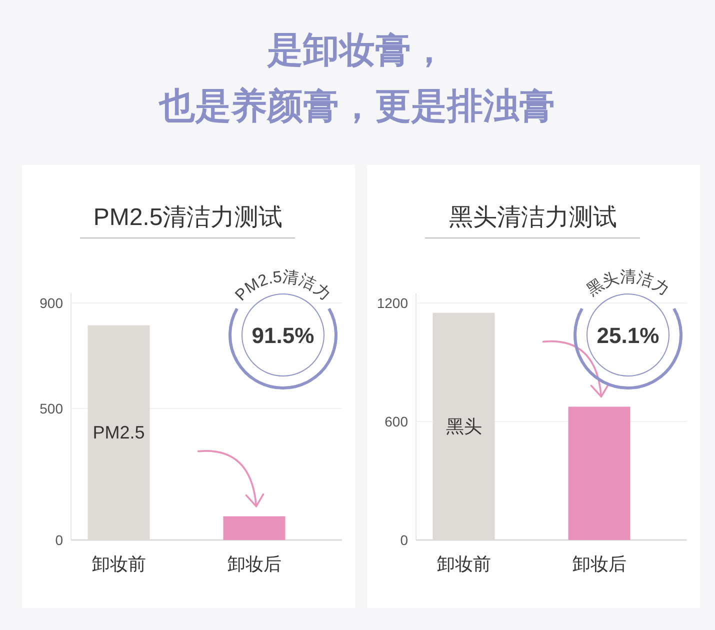  I want to click on text: 是卸妆膏，, so click(356, 49).